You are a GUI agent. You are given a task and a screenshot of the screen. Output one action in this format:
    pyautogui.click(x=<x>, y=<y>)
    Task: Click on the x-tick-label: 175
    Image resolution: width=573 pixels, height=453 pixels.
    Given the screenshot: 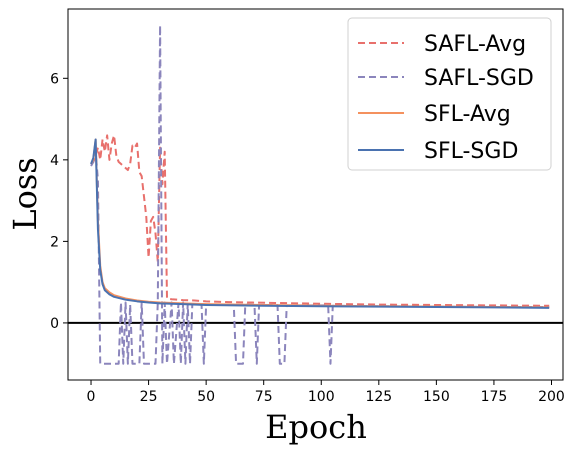 What is the action you would take?
    pyautogui.click(x=494, y=397)
    